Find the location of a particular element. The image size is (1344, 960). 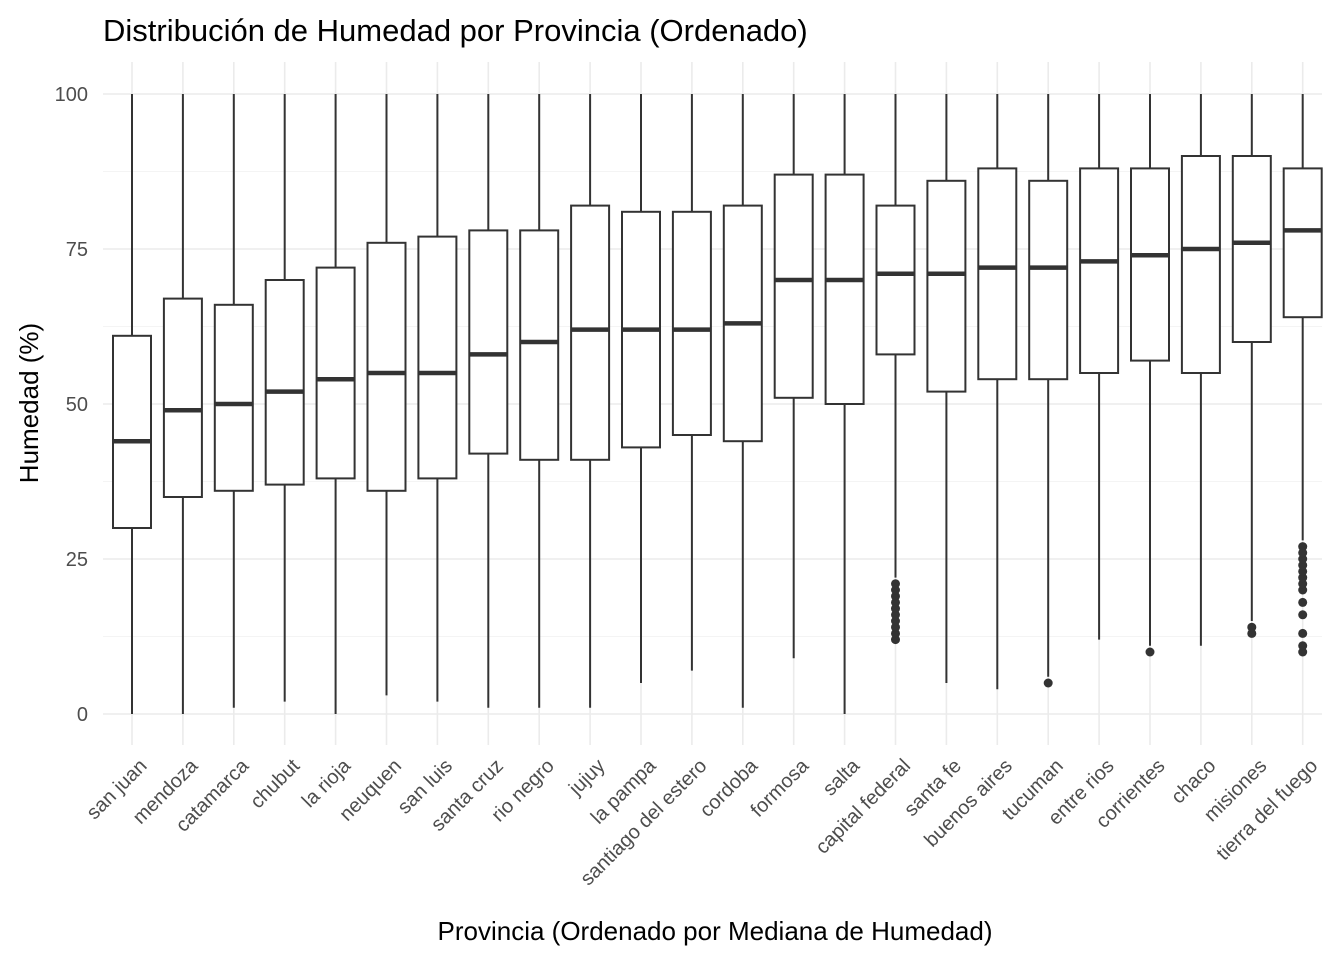

y-tick-label: 75 is located at coordinates (77, 250).